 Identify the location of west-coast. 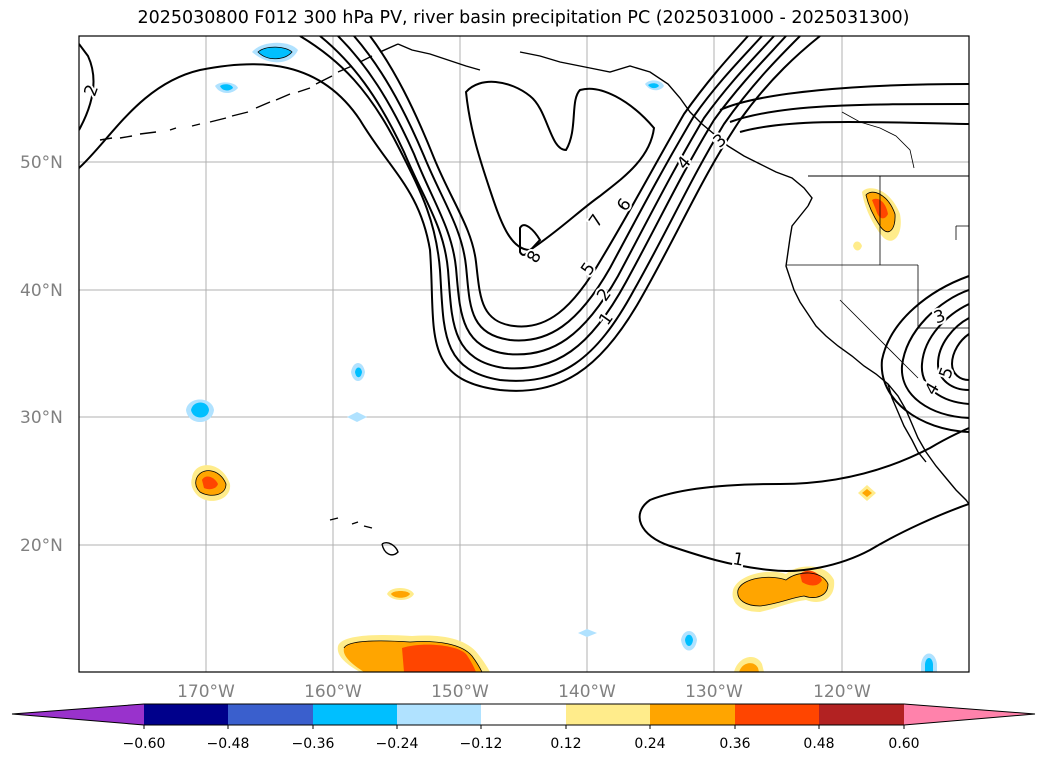
(877, 355).